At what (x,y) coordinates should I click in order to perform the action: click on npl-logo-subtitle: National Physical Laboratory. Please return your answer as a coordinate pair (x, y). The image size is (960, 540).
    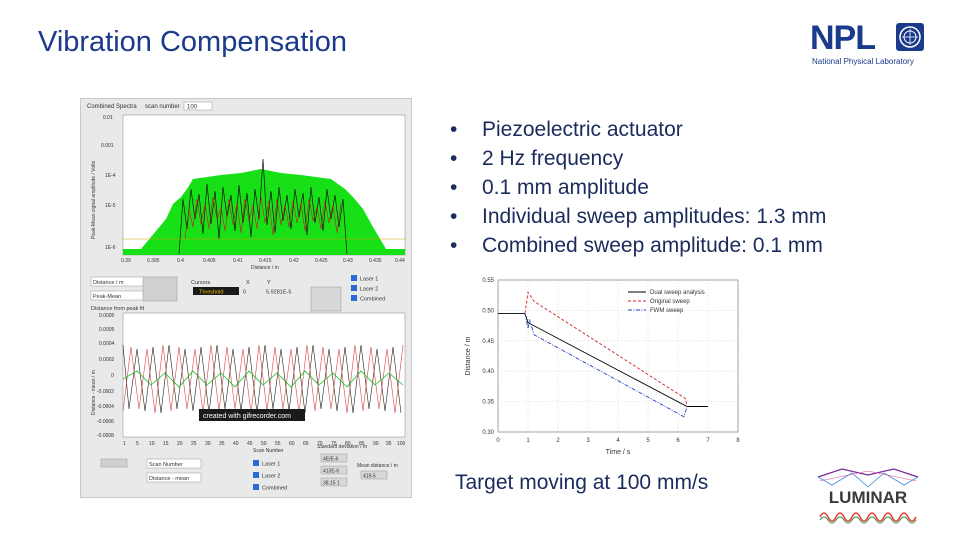
    Looking at the image, I should click on (863, 61).